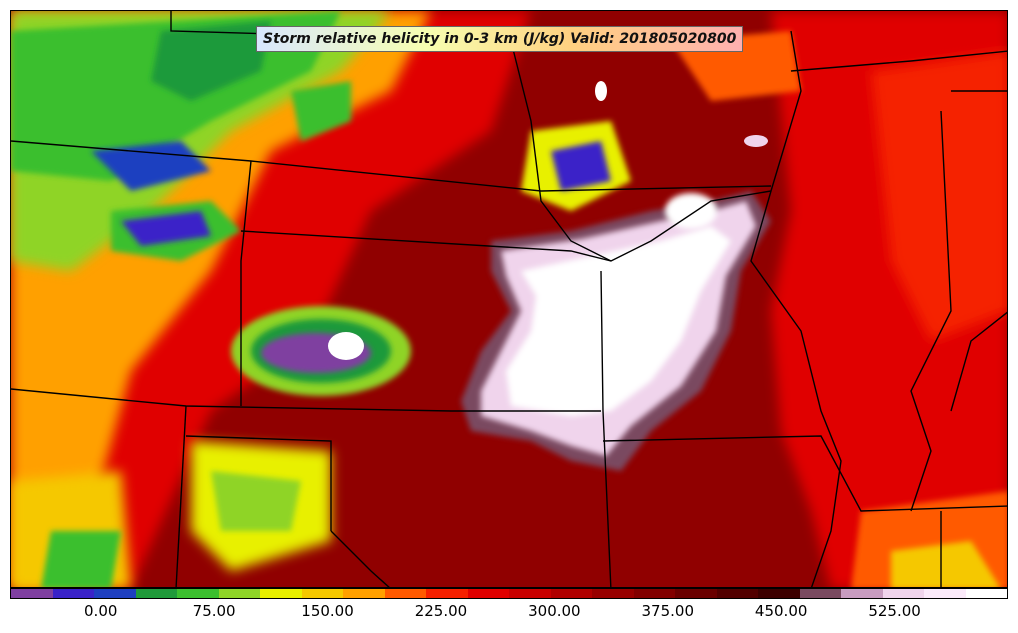 This screenshot has height=633, width=1018. I want to click on colorbar-tick-label: 75.00, so click(214, 611).